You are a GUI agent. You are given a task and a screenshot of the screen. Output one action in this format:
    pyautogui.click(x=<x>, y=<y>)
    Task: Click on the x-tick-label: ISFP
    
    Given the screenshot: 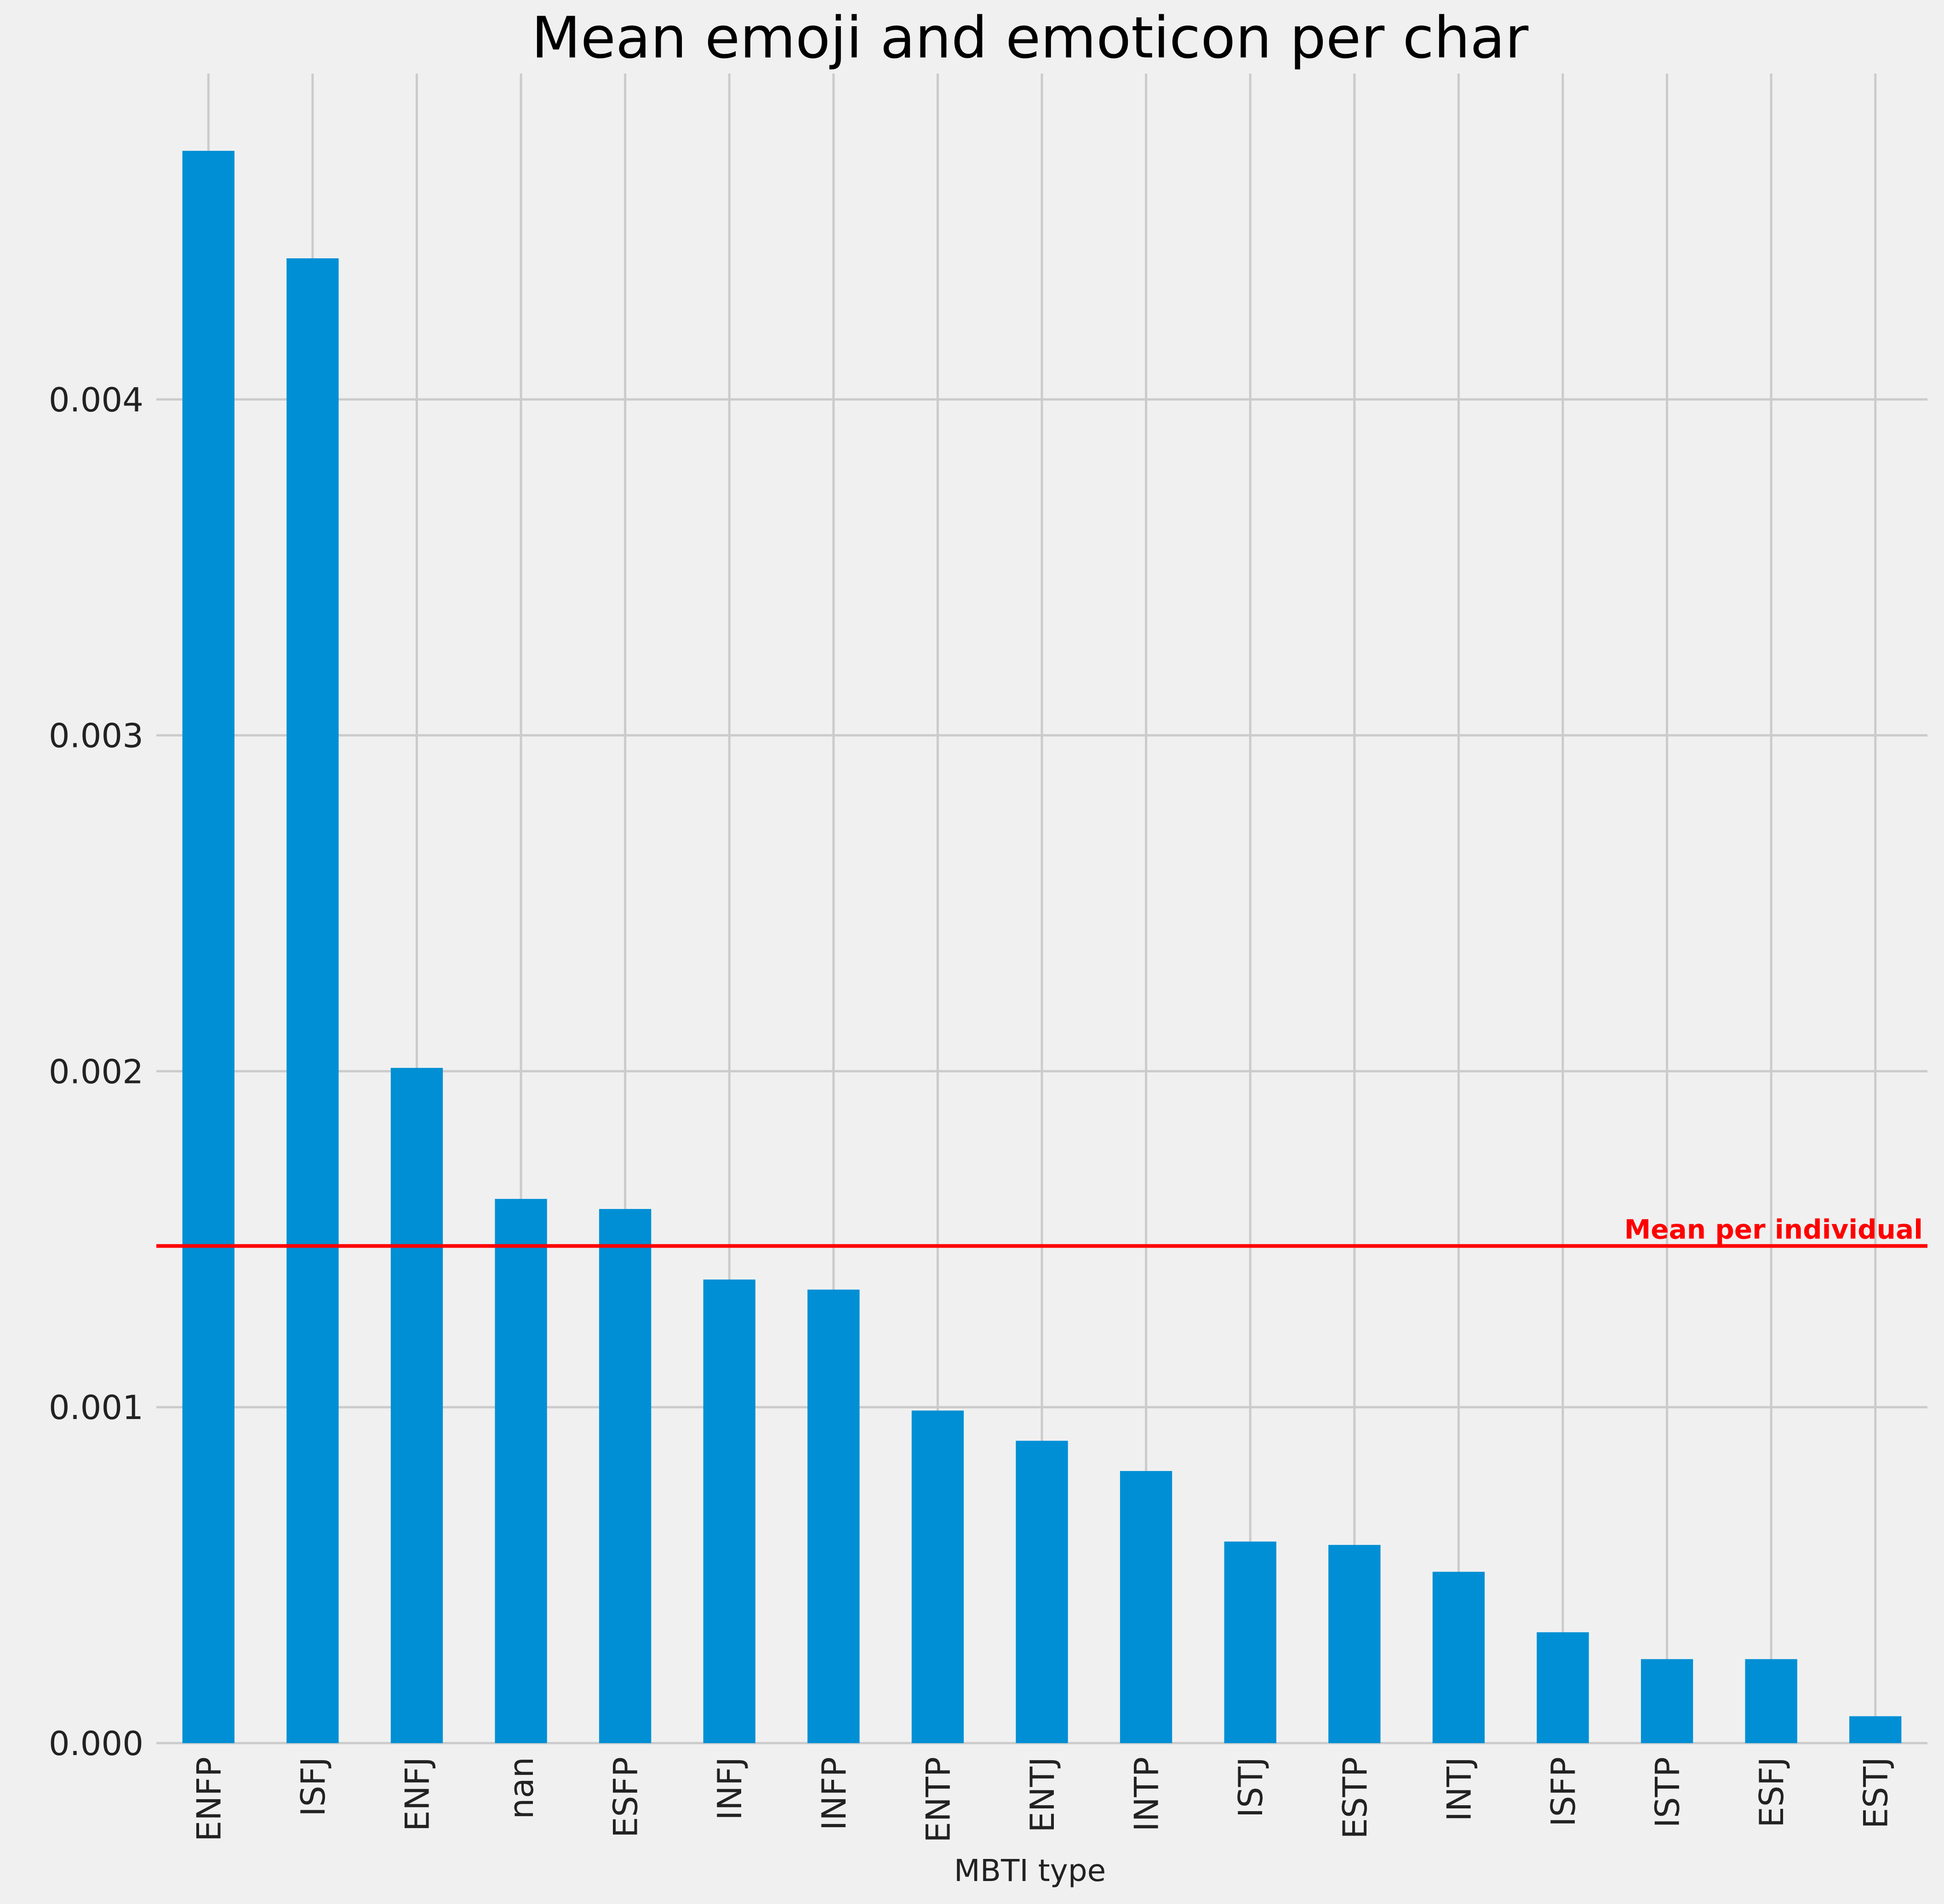 What is the action you would take?
    pyautogui.click(x=1563, y=1792)
    